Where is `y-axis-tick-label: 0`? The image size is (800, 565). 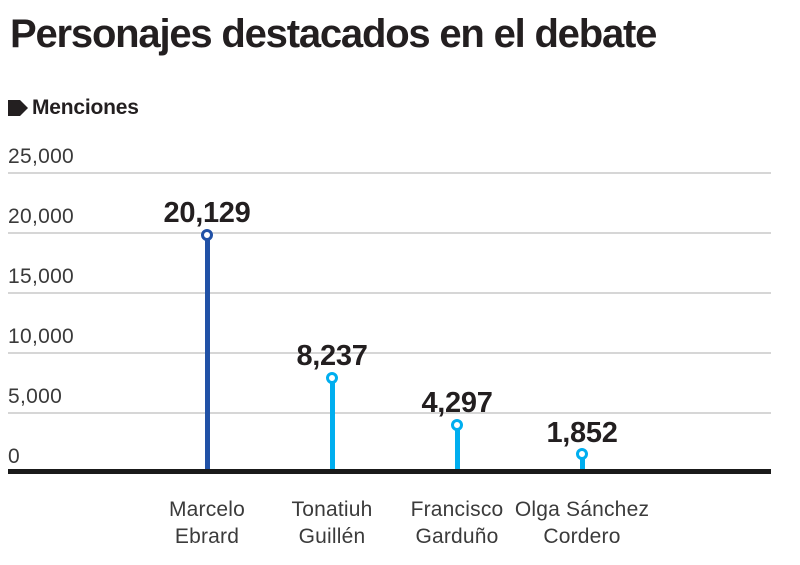 y-axis-tick-label: 0 is located at coordinates (14, 456).